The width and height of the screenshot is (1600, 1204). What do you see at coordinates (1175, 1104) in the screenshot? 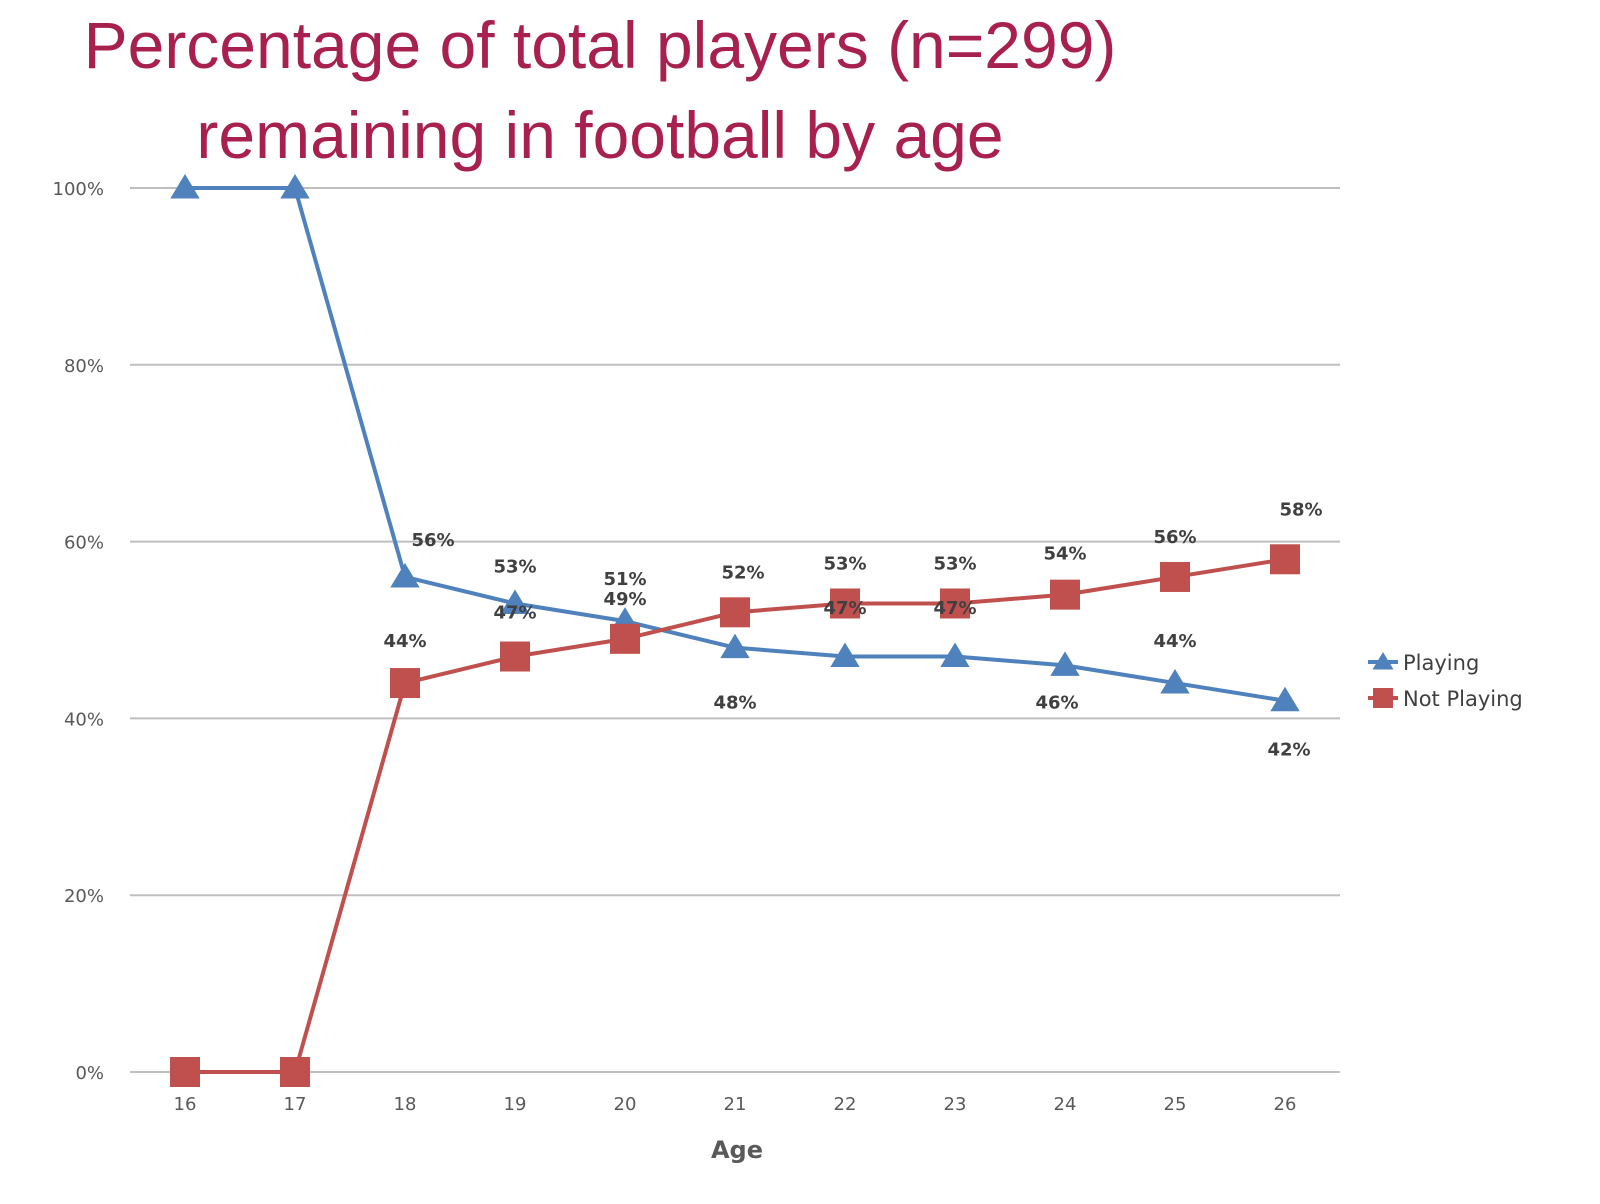
I see `x-tick-label: 25` at bounding box center [1175, 1104].